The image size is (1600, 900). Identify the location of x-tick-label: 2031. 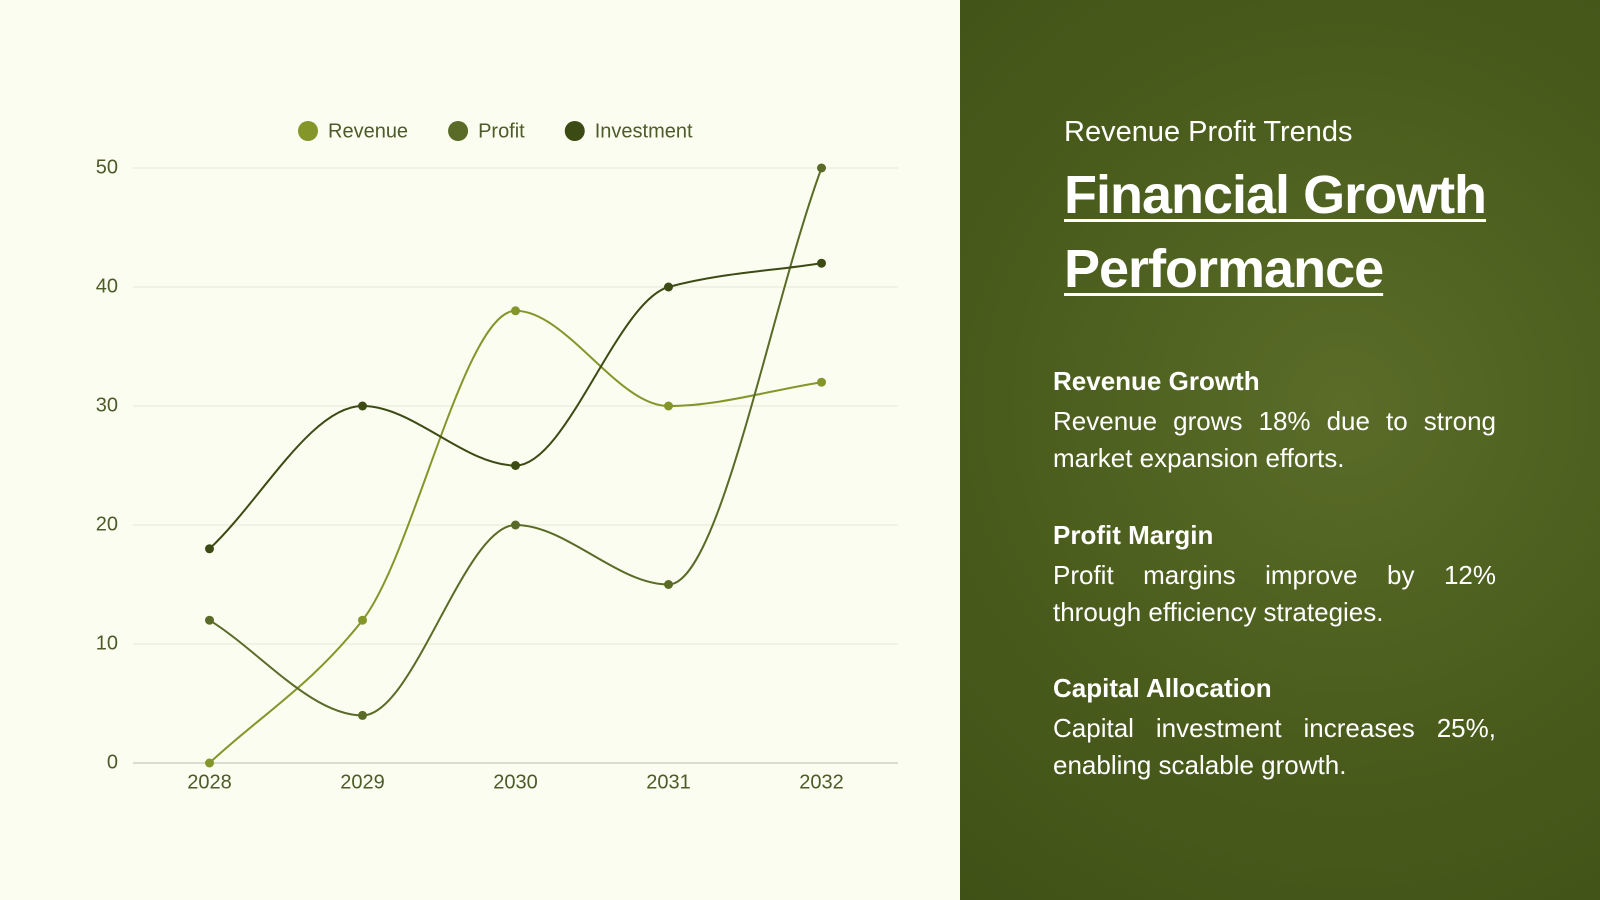
(668, 782).